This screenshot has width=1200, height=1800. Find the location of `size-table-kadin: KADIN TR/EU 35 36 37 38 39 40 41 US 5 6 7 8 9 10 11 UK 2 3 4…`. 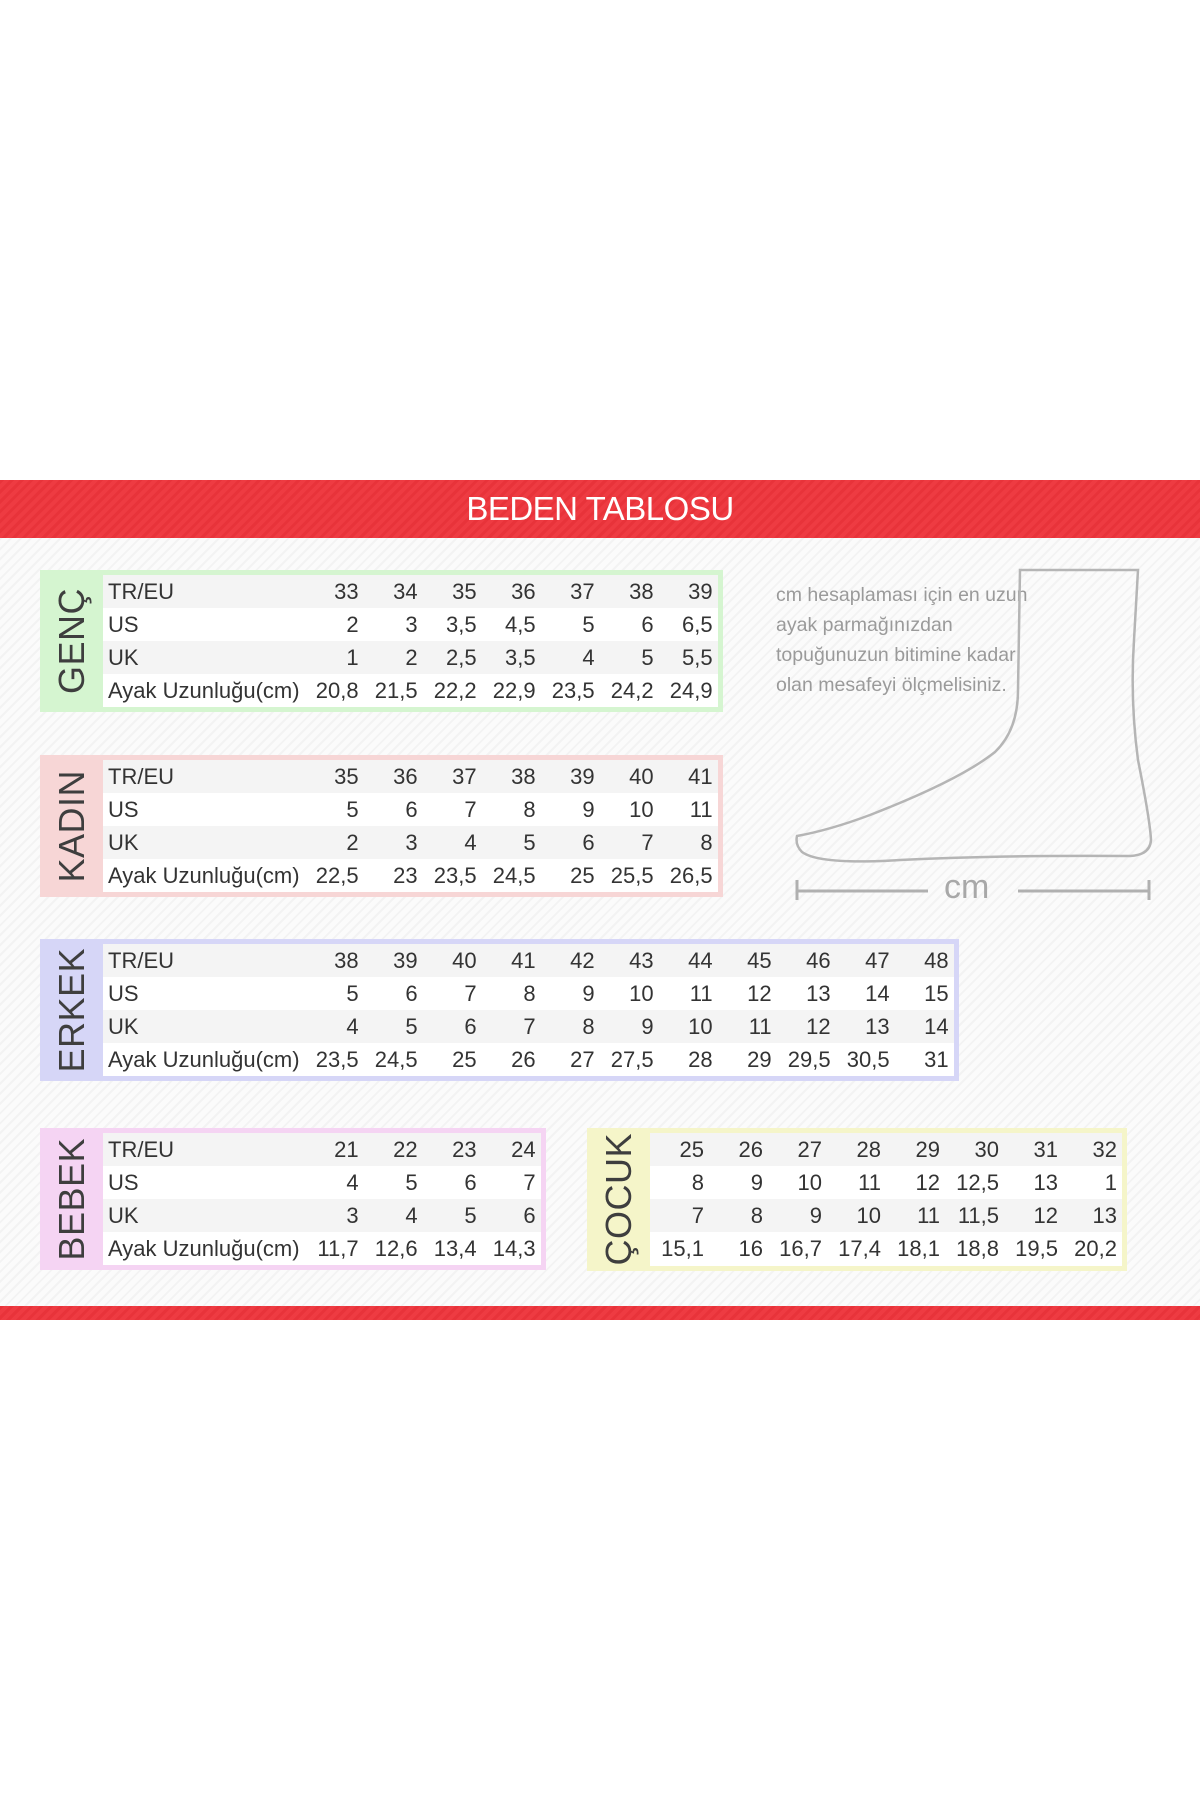

size-table-kadin: KADIN TR/EU 35 36 37 38 39 40 41 US 5 6 7 8 9 10 11 UK 2 3 4… is located at coordinates (381, 826).